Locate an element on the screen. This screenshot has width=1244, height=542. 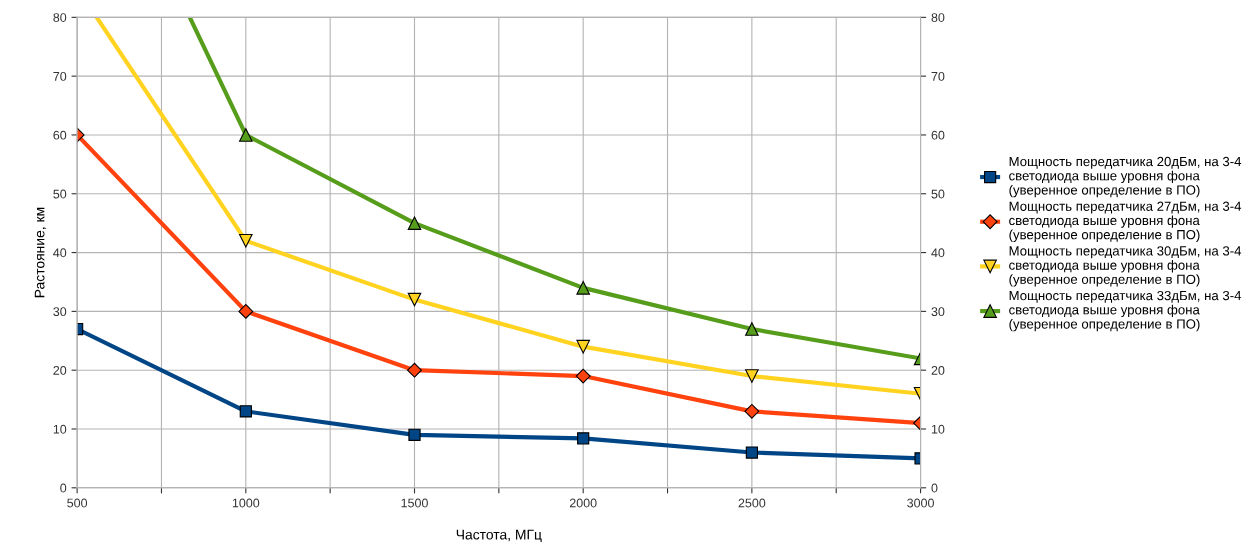
y2-tick-label: 70 is located at coordinates (938, 76).